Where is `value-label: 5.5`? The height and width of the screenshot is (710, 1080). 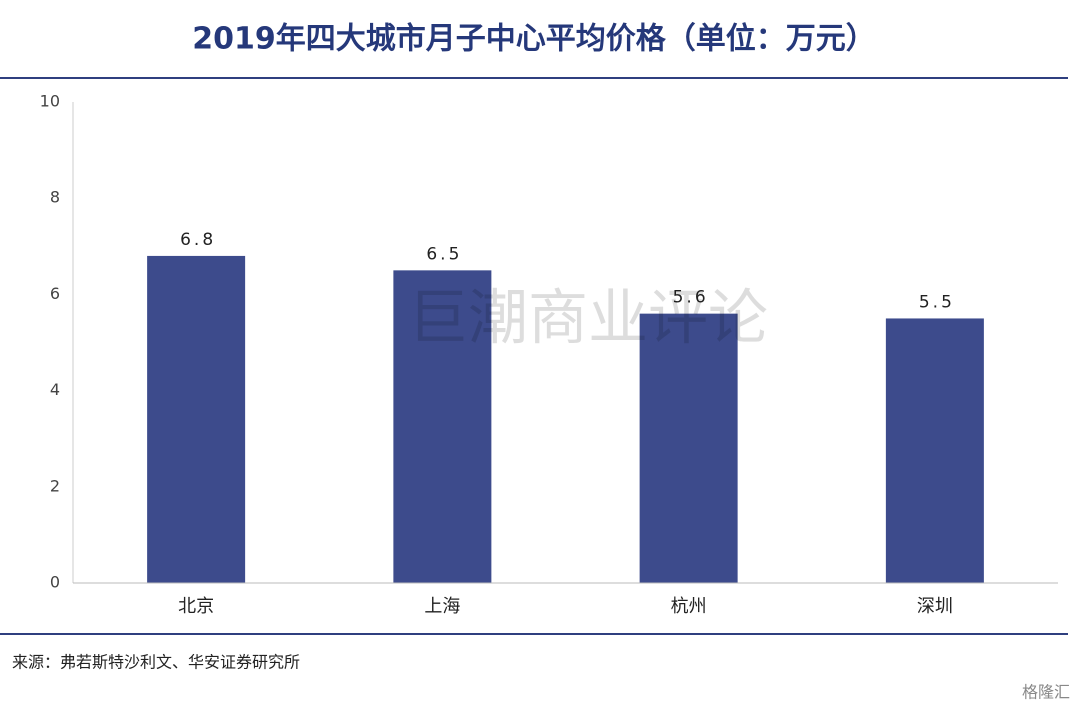
value-label: 5.5 is located at coordinates (937, 302).